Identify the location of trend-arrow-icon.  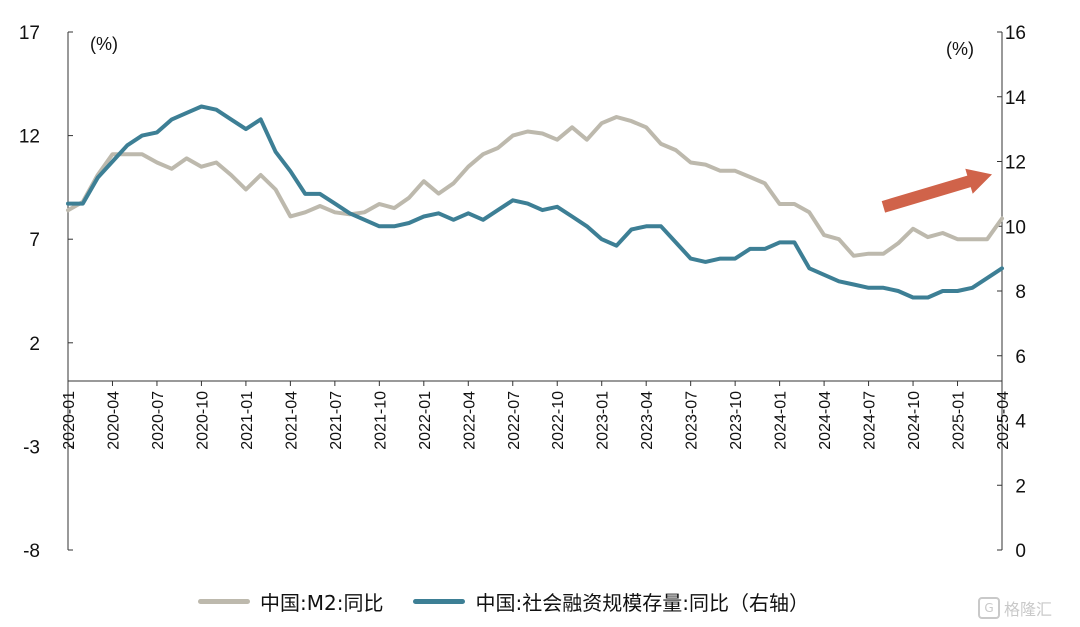
(936, 190).